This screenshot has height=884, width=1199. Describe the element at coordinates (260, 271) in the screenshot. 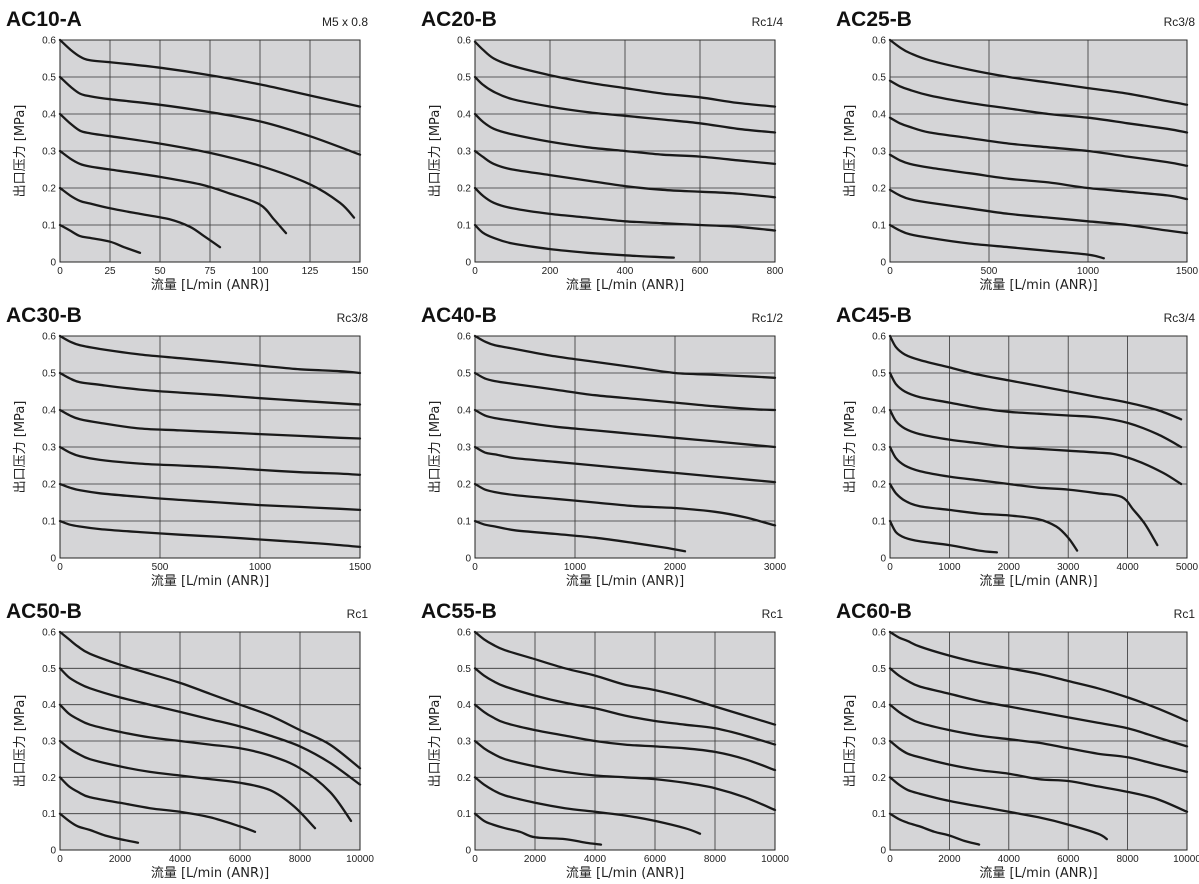

I see `x-tick-label: 100` at that location.